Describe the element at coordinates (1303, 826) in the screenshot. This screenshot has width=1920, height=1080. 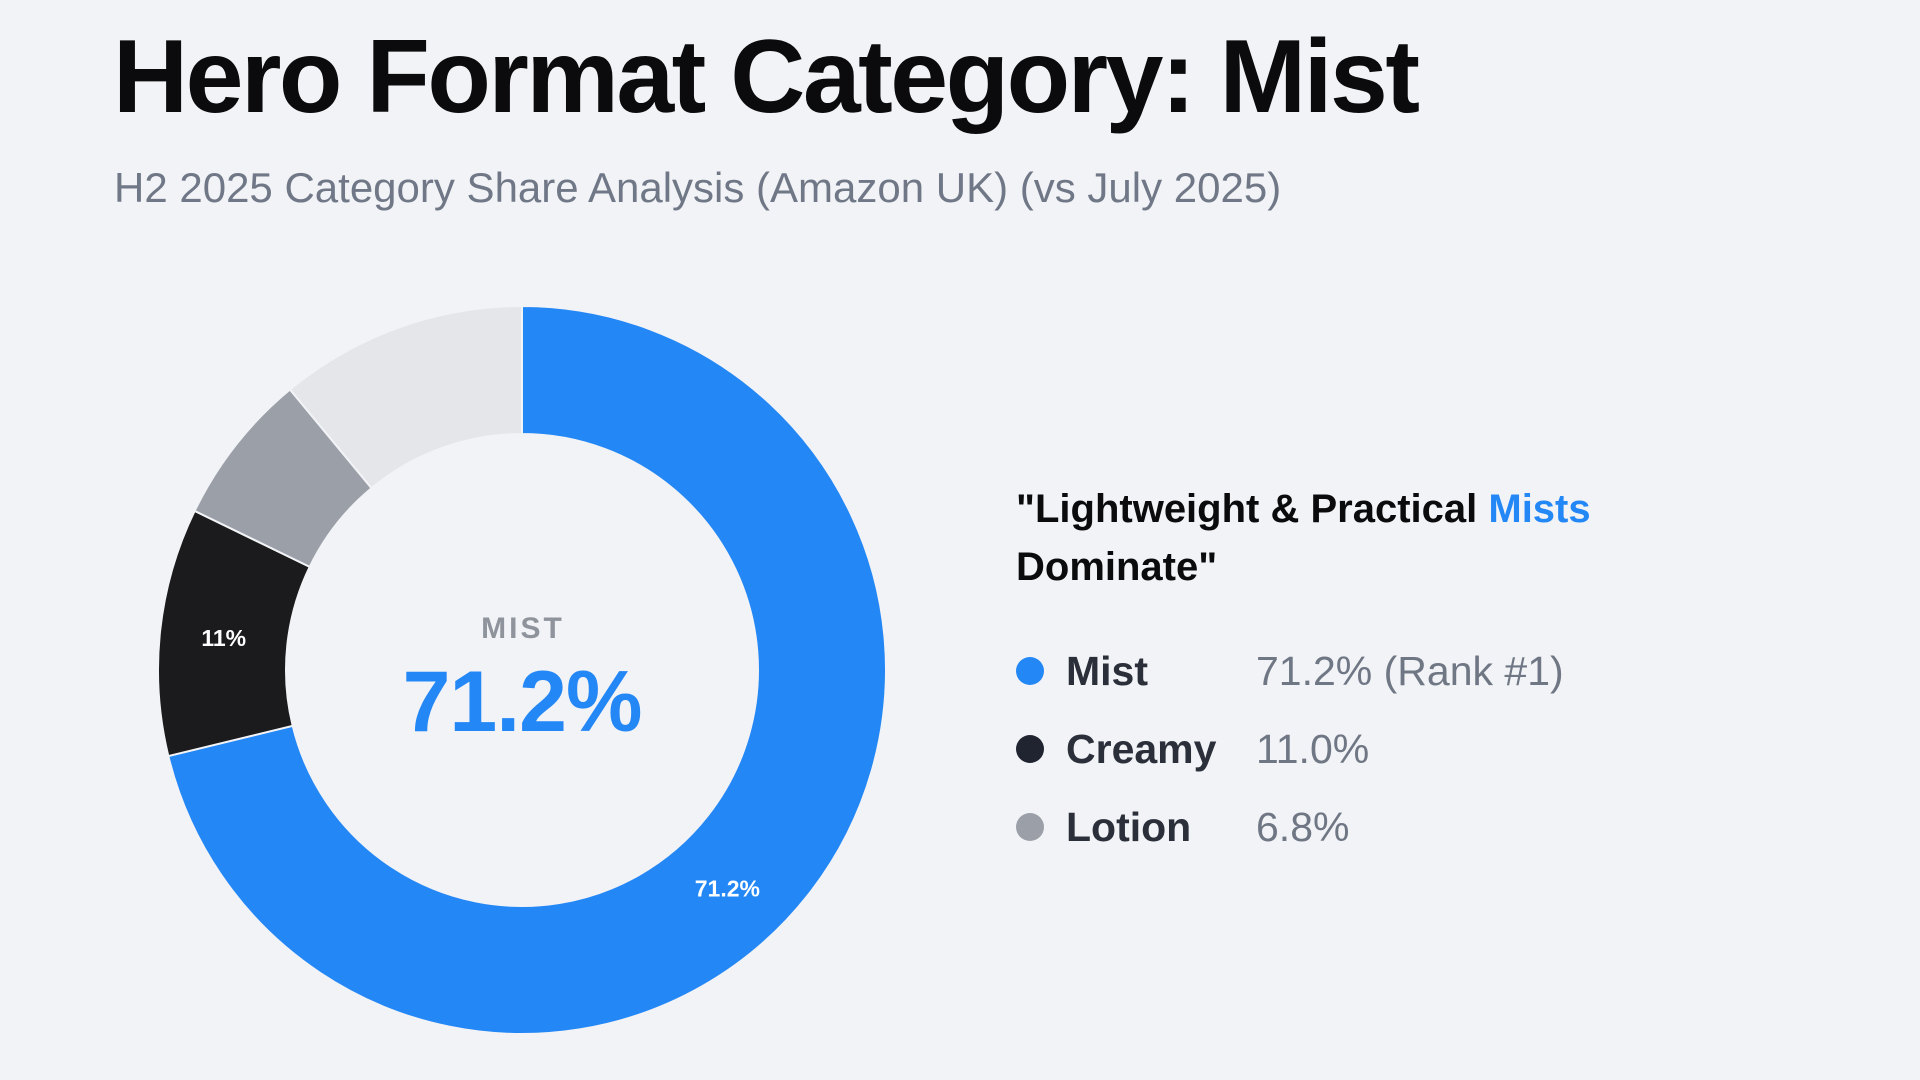
I see `legend-value: 6.8%` at that location.